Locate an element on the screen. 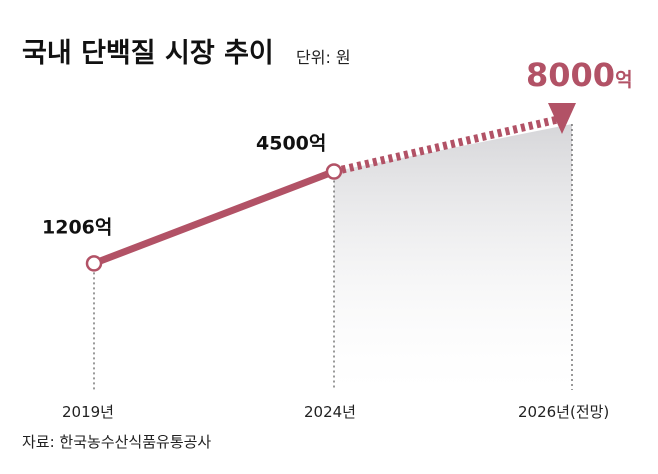  source-text: 자료: 한국농수산식품유통공사 is located at coordinates (116, 442).